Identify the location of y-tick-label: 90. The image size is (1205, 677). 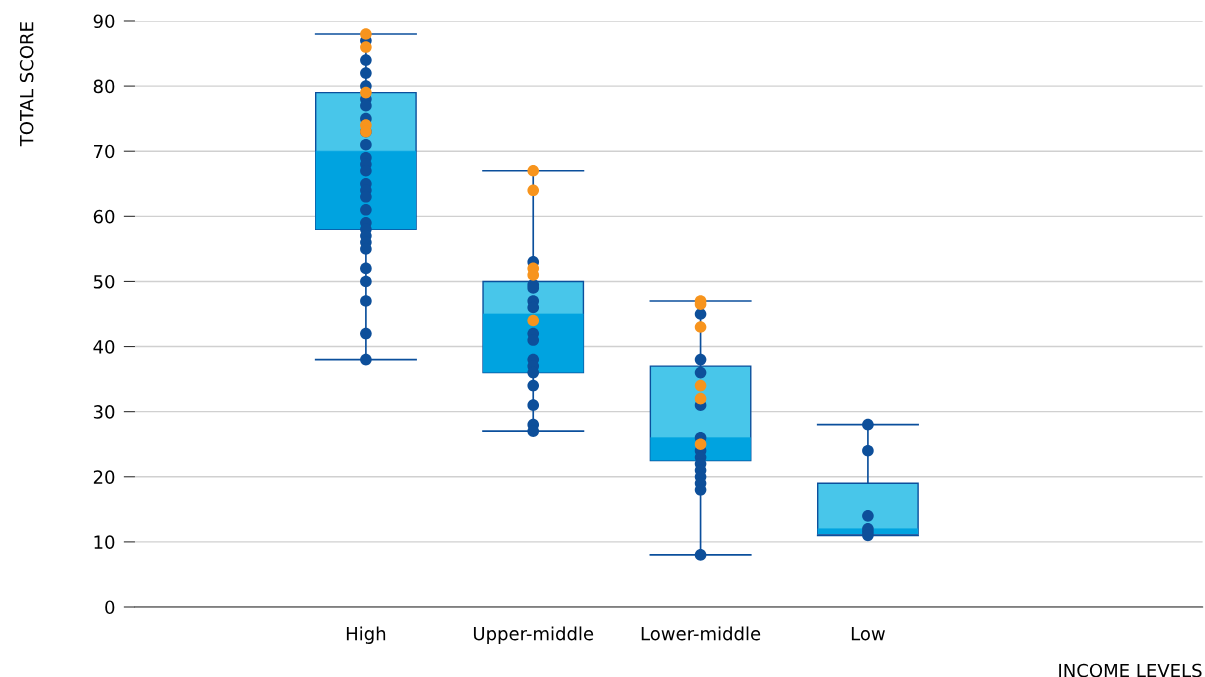
(104, 21).